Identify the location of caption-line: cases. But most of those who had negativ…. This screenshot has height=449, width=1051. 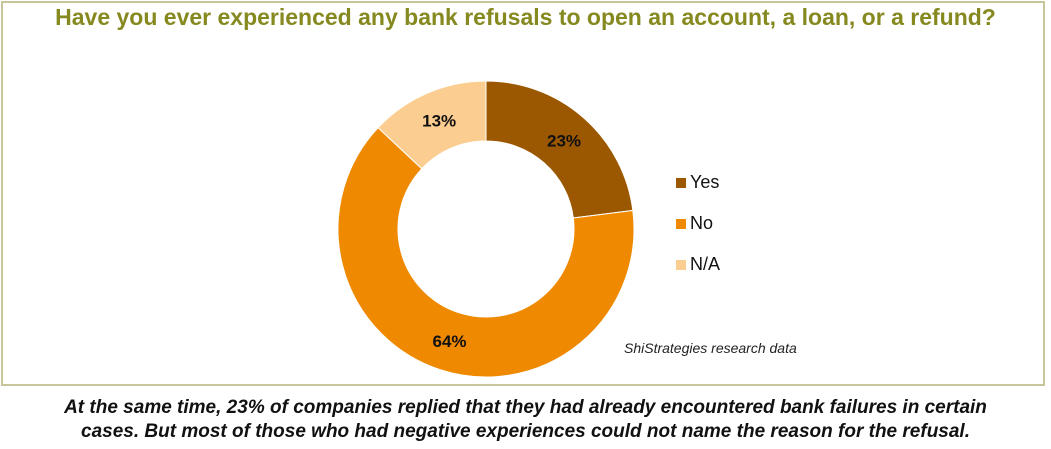
(525, 431).